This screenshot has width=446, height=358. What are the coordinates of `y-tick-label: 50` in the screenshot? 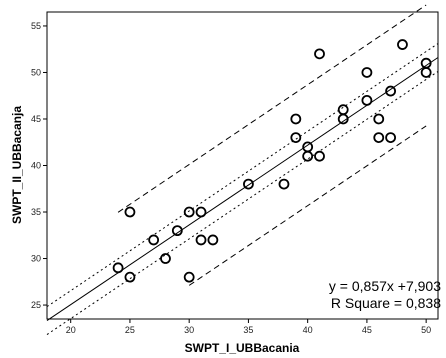 It's located at (36, 72).